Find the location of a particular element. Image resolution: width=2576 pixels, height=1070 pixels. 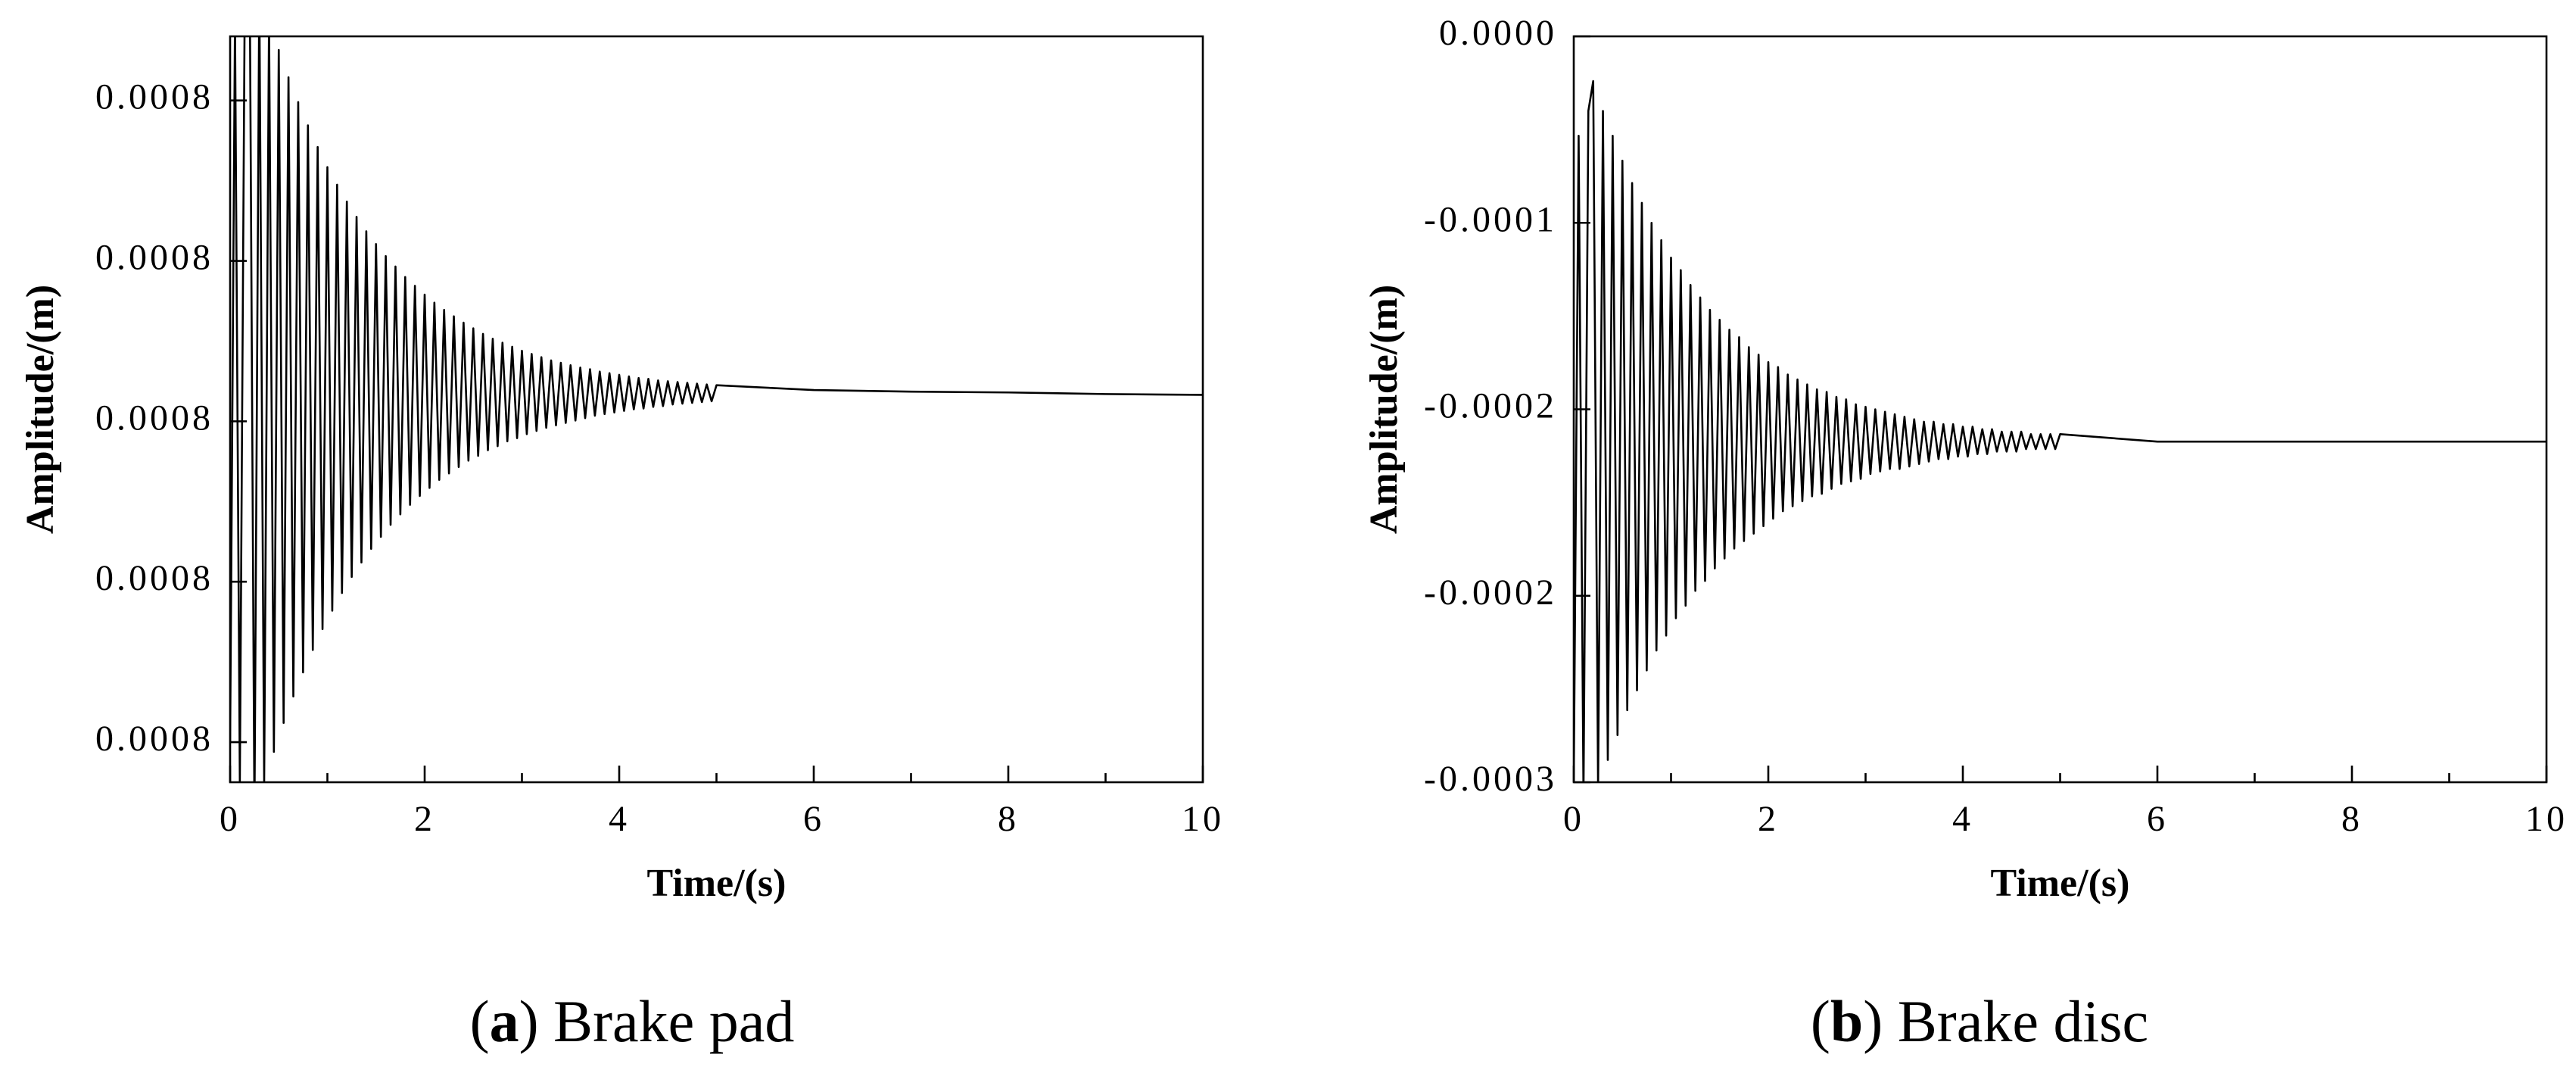

caption-part: a is located at coordinates (504, 1021).